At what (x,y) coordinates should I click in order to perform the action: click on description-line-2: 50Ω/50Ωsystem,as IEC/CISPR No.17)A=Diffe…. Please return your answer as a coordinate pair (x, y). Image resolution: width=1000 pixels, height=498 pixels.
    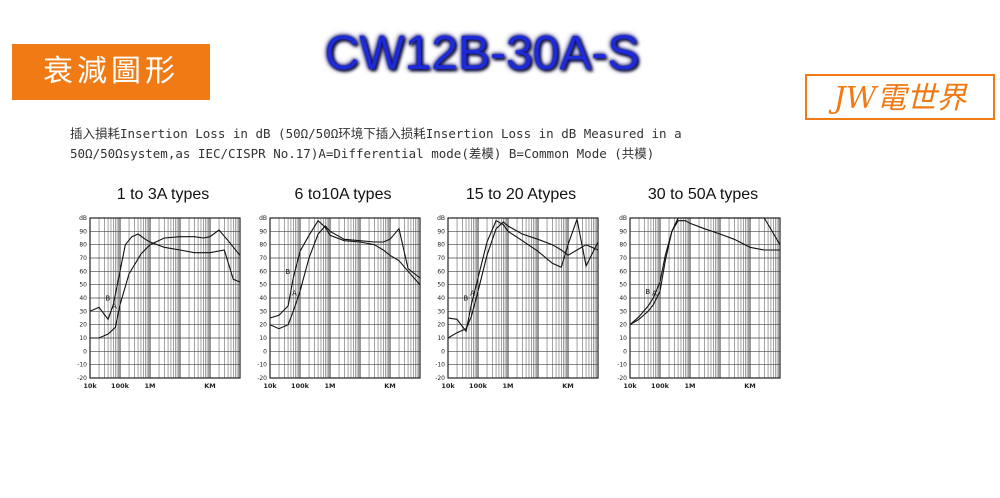
    Looking at the image, I should click on (362, 153).